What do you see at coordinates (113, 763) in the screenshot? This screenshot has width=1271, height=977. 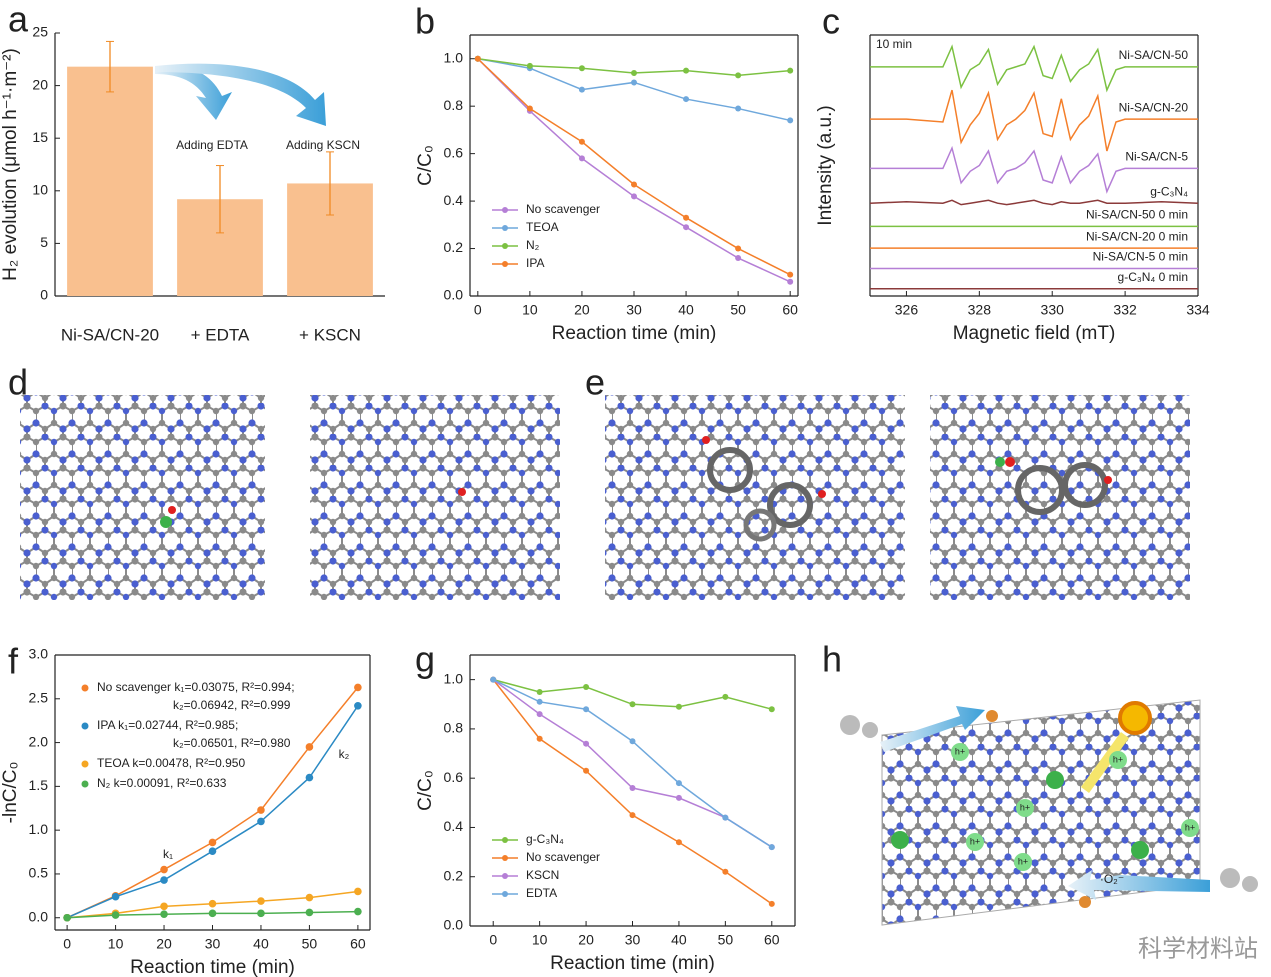 I see `legend-name: TEOA` at bounding box center [113, 763].